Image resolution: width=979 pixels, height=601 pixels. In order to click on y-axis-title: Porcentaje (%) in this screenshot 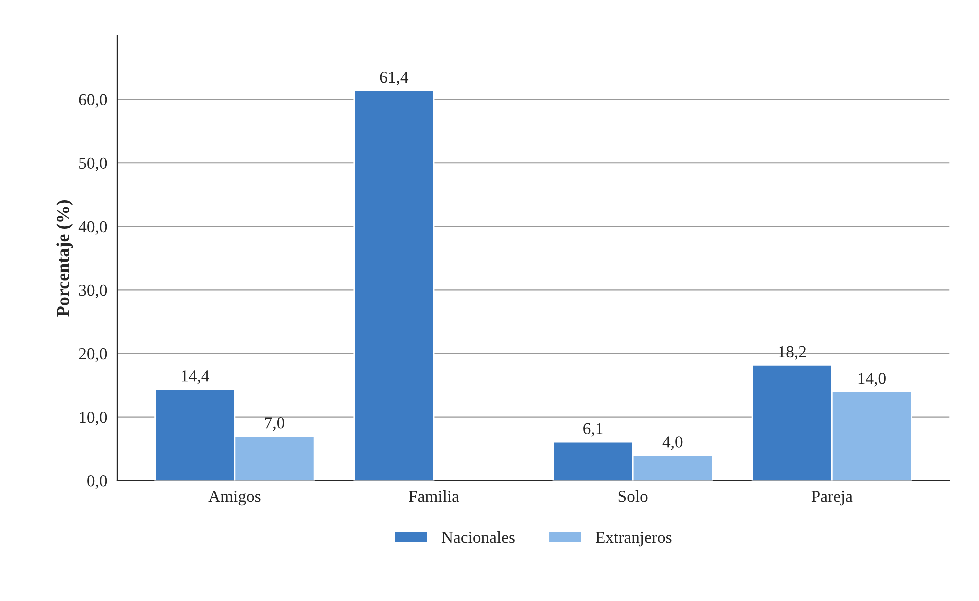, I will do `click(65, 258)`.